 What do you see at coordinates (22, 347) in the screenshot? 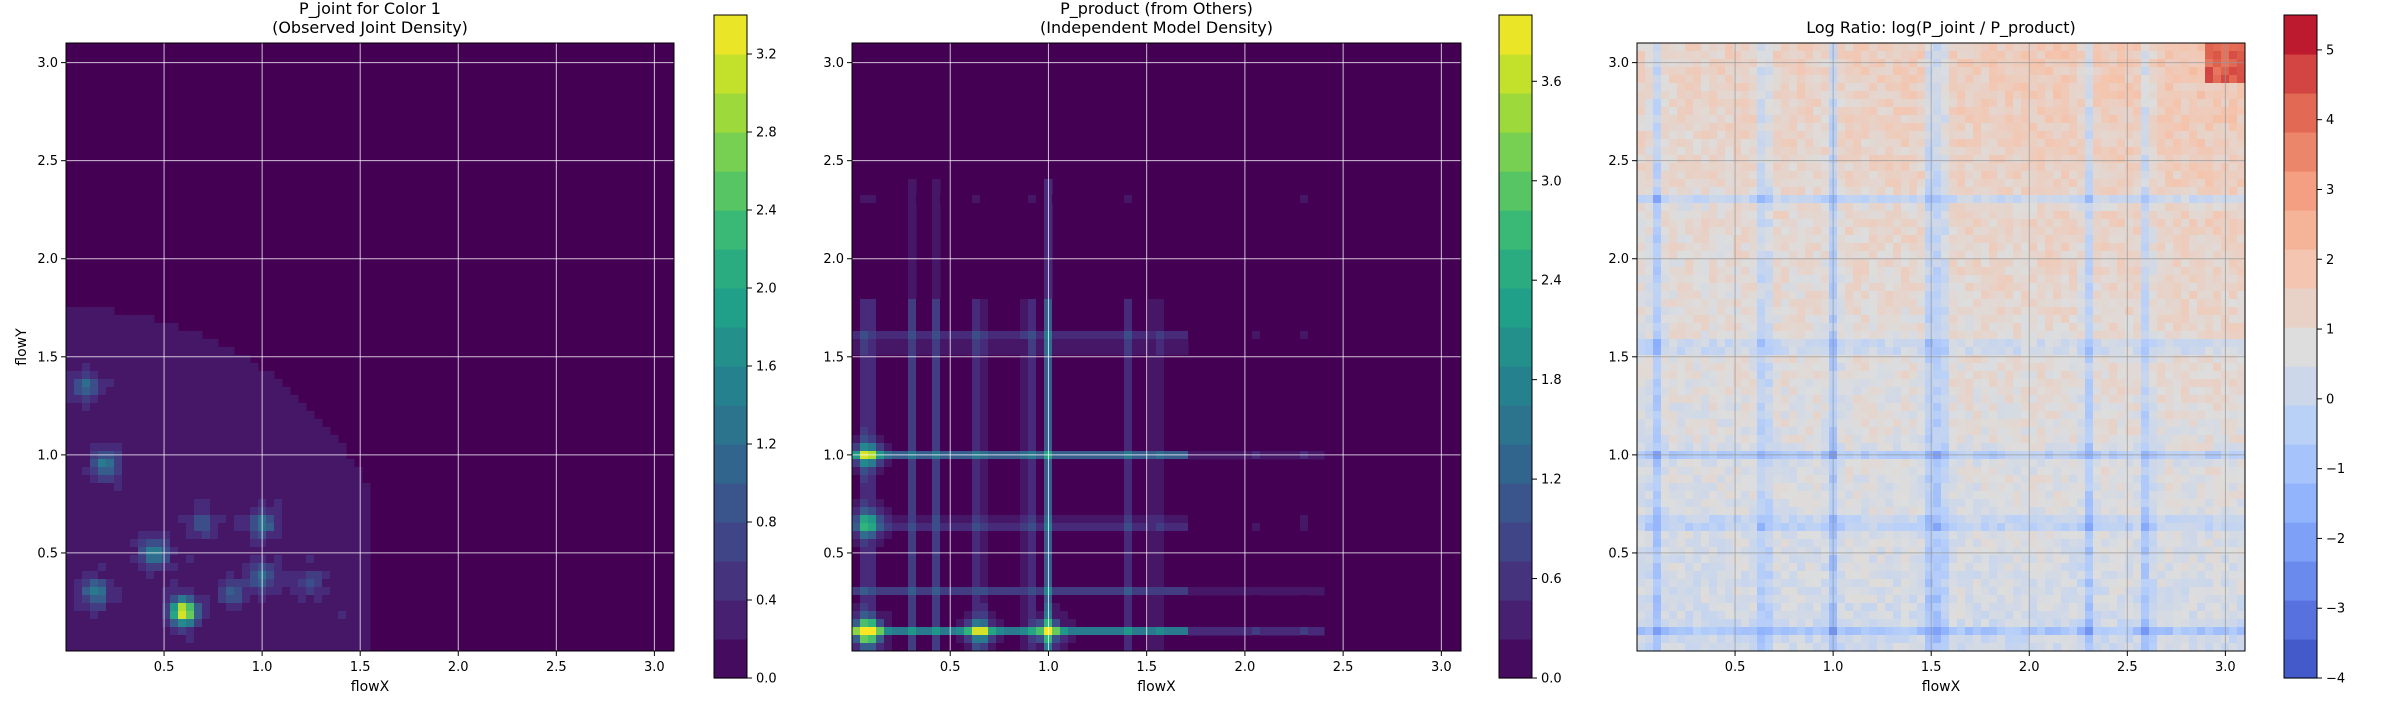
I see `y-axis-label: flowY` at bounding box center [22, 347].